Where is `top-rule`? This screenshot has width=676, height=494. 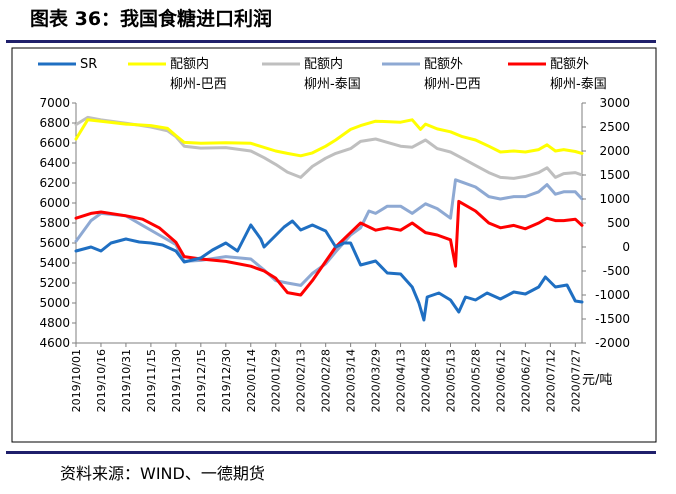 top-rule is located at coordinates (331, 41).